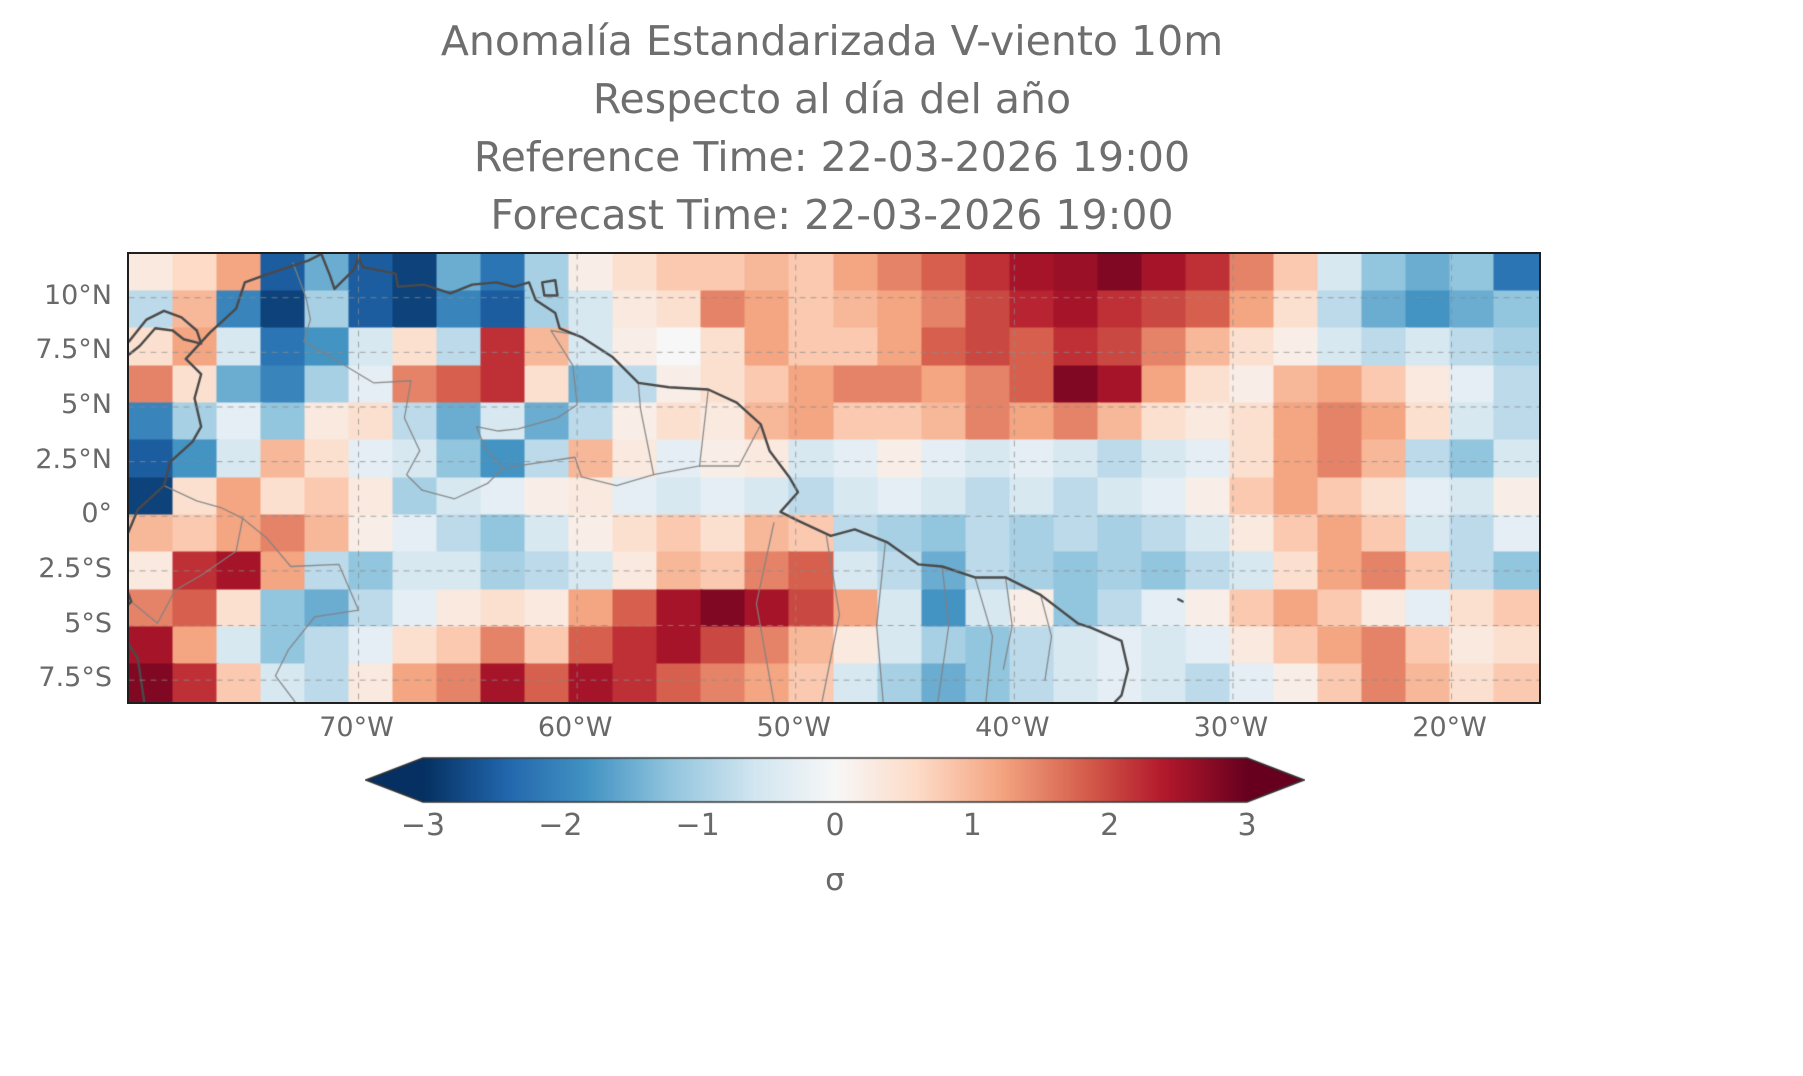  Describe the element at coordinates (56, 476) in the screenshot. I see `y-axis-tick-labels: 10°N 7.5°N 5°N 2.5°N 0° 2.5°S 5°S 7.5°S` at that location.